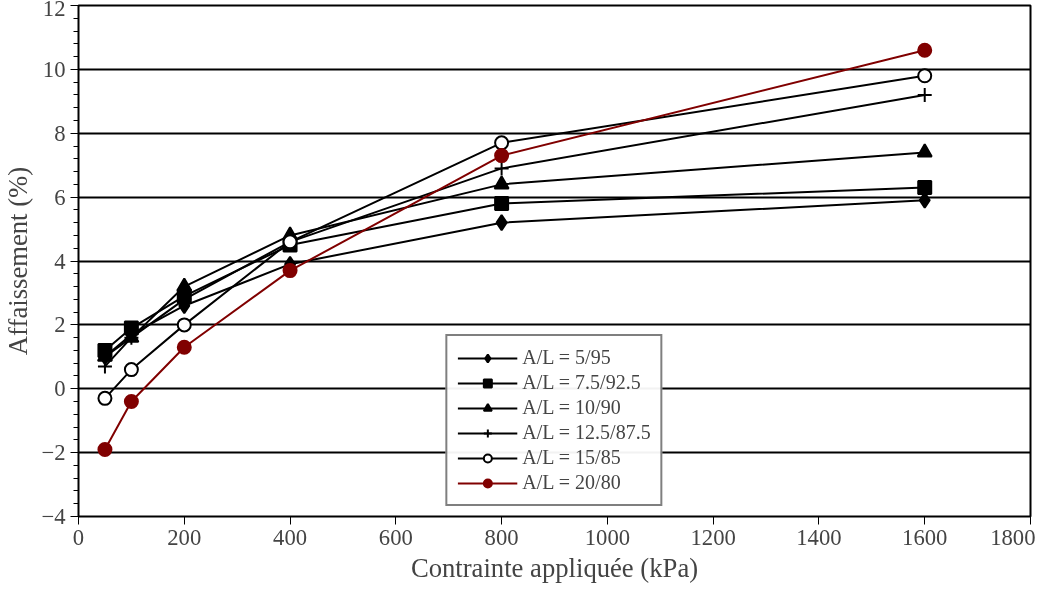 The height and width of the screenshot is (589, 1041). What do you see at coordinates (60, 261) in the screenshot?
I see `y-tick-label: 4` at bounding box center [60, 261].